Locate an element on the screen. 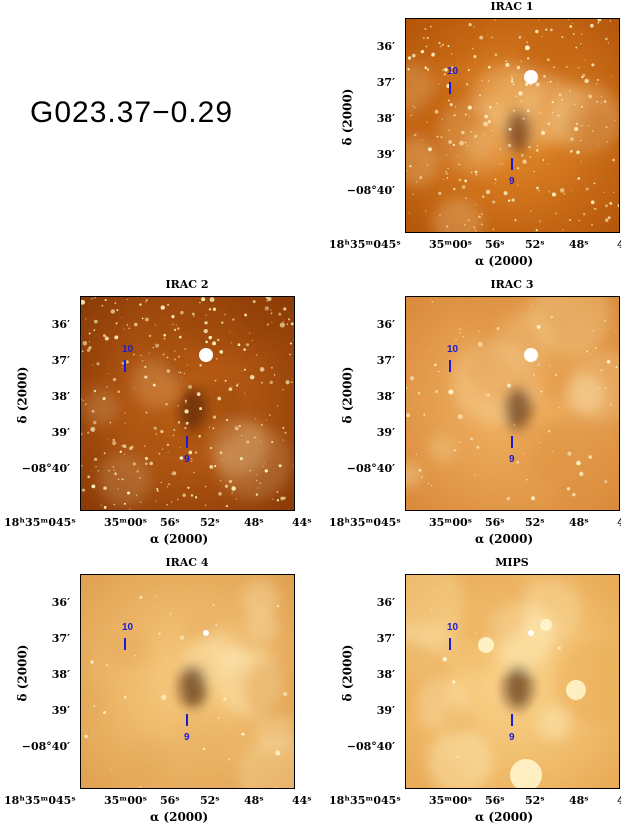  figure-title: G023.37−0.29 is located at coordinates (132, 112).